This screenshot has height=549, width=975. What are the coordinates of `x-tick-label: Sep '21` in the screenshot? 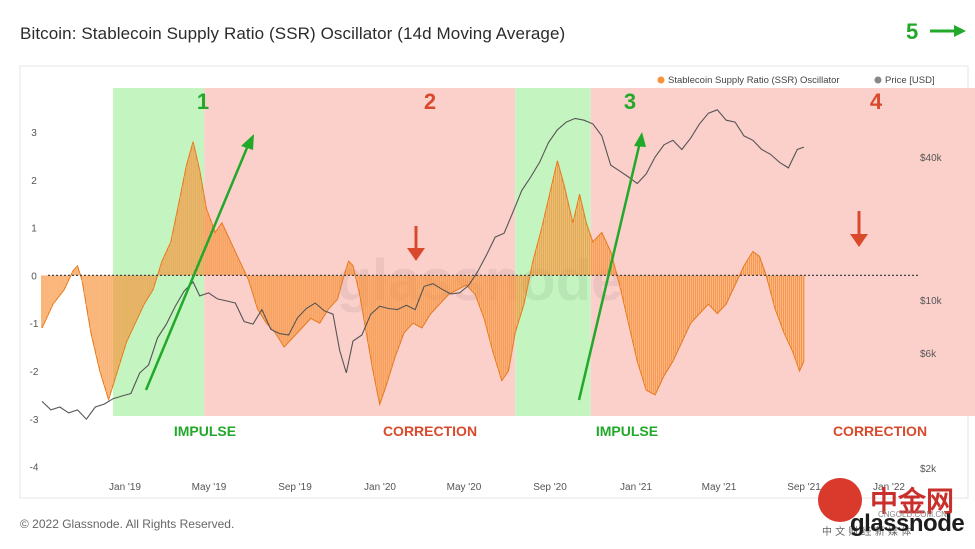 It's located at (804, 487).